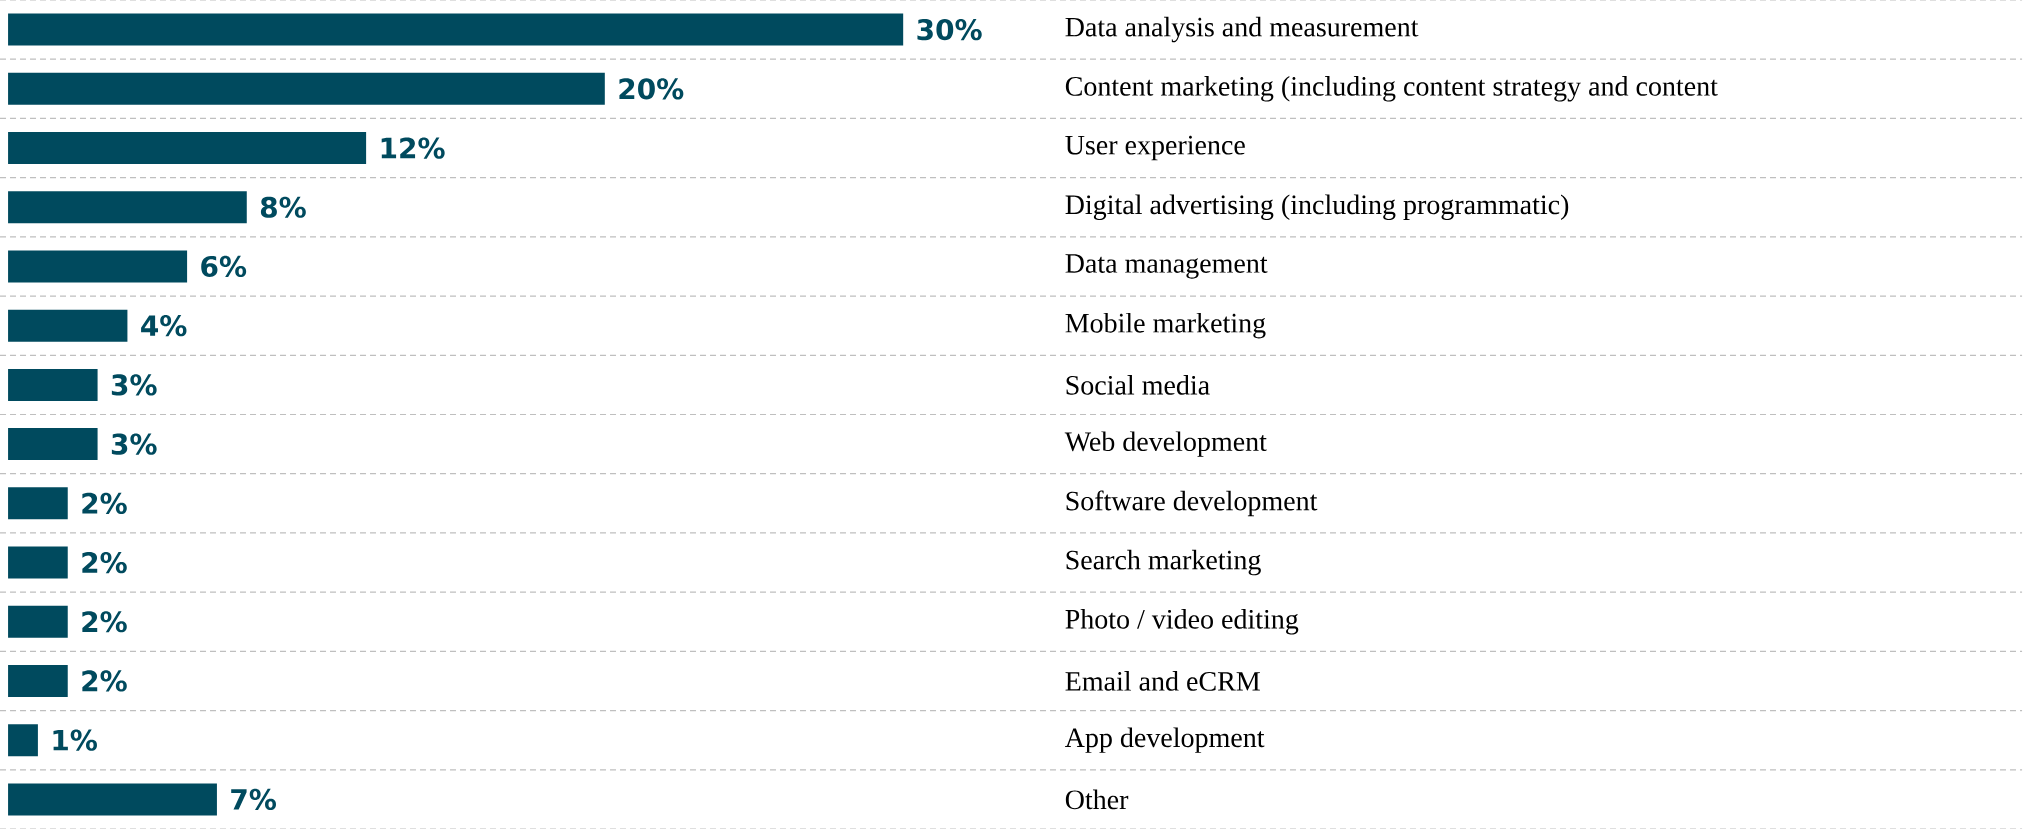 The width and height of the screenshot is (2023, 829). Describe the element at coordinates (1097, 799) in the screenshot. I see `y-tick-label: Other` at that location.